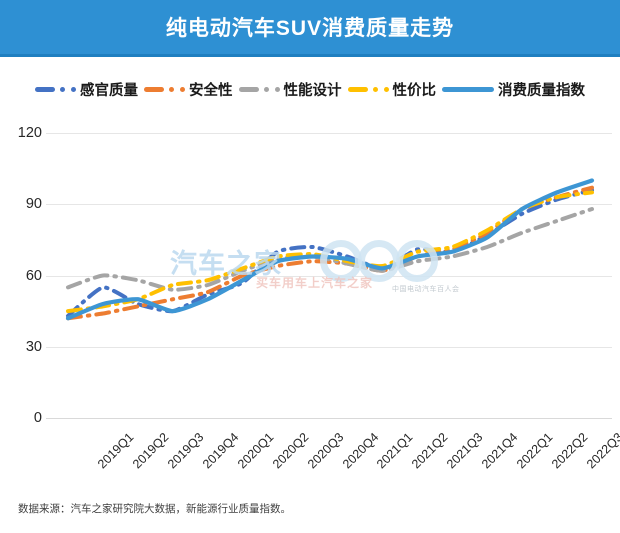 This screenshot has width=620, height=533. I want to click on x-tick-label: 2019Q2, so click(150, 451).